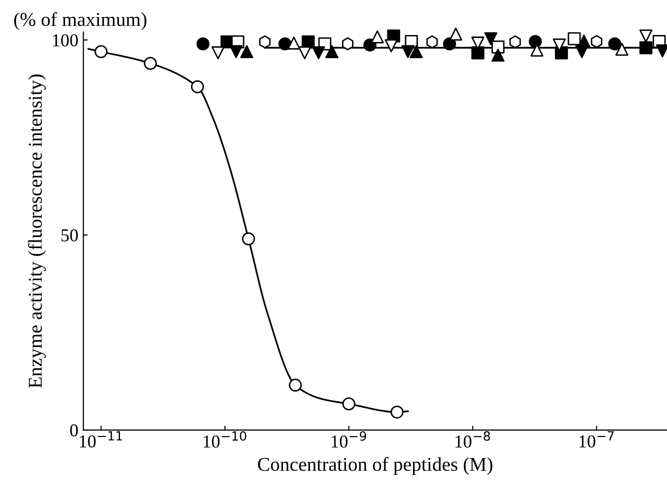 The width and height of the screenshot is (667, 487). What do you see at coordinates (375, 466) in the screenshot?
I see `x-axis-title: Concentration of peptides (M)` at bounding box center [375, 466].